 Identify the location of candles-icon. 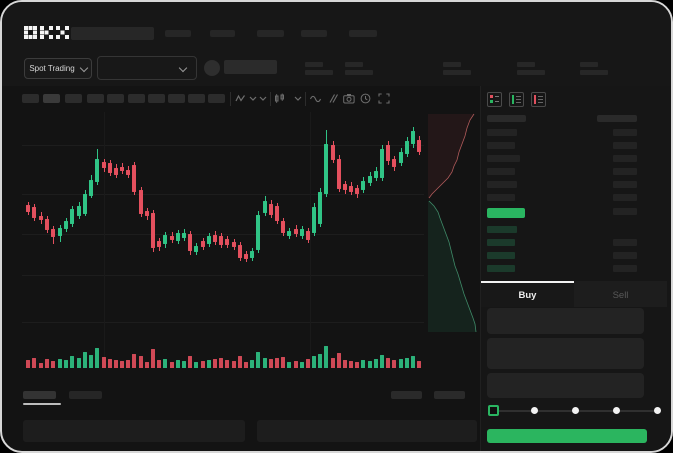
(280, 98).